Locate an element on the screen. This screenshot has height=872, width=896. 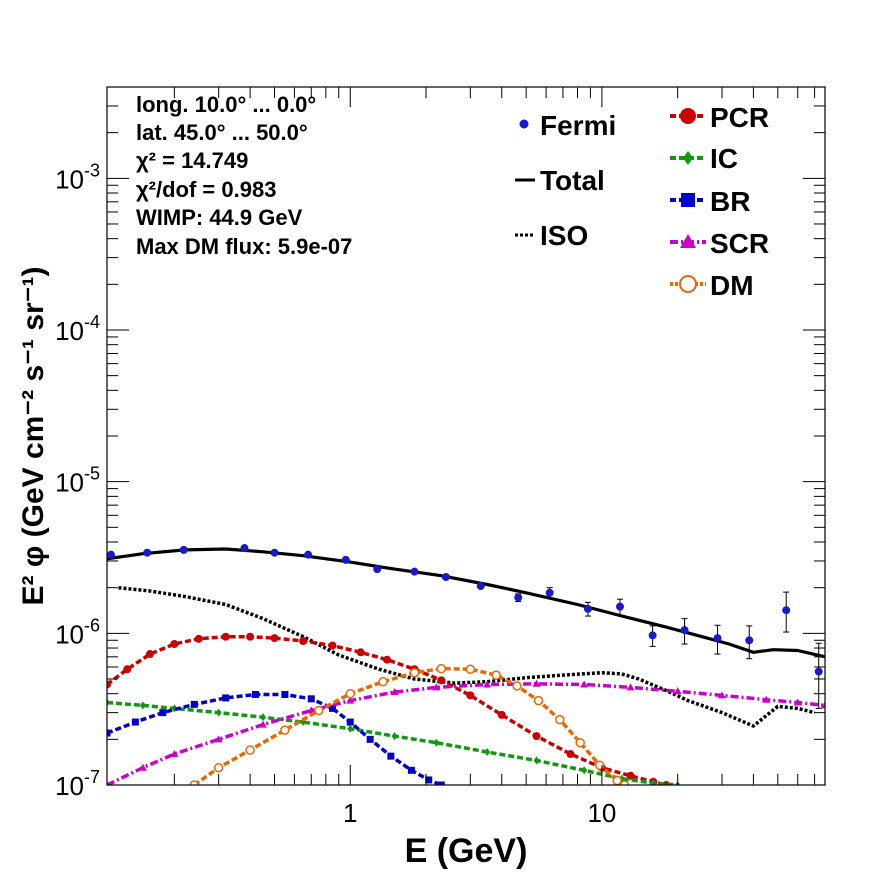
legend-right: PCR IC BR SCR DM is located at coordinates (719, 201).